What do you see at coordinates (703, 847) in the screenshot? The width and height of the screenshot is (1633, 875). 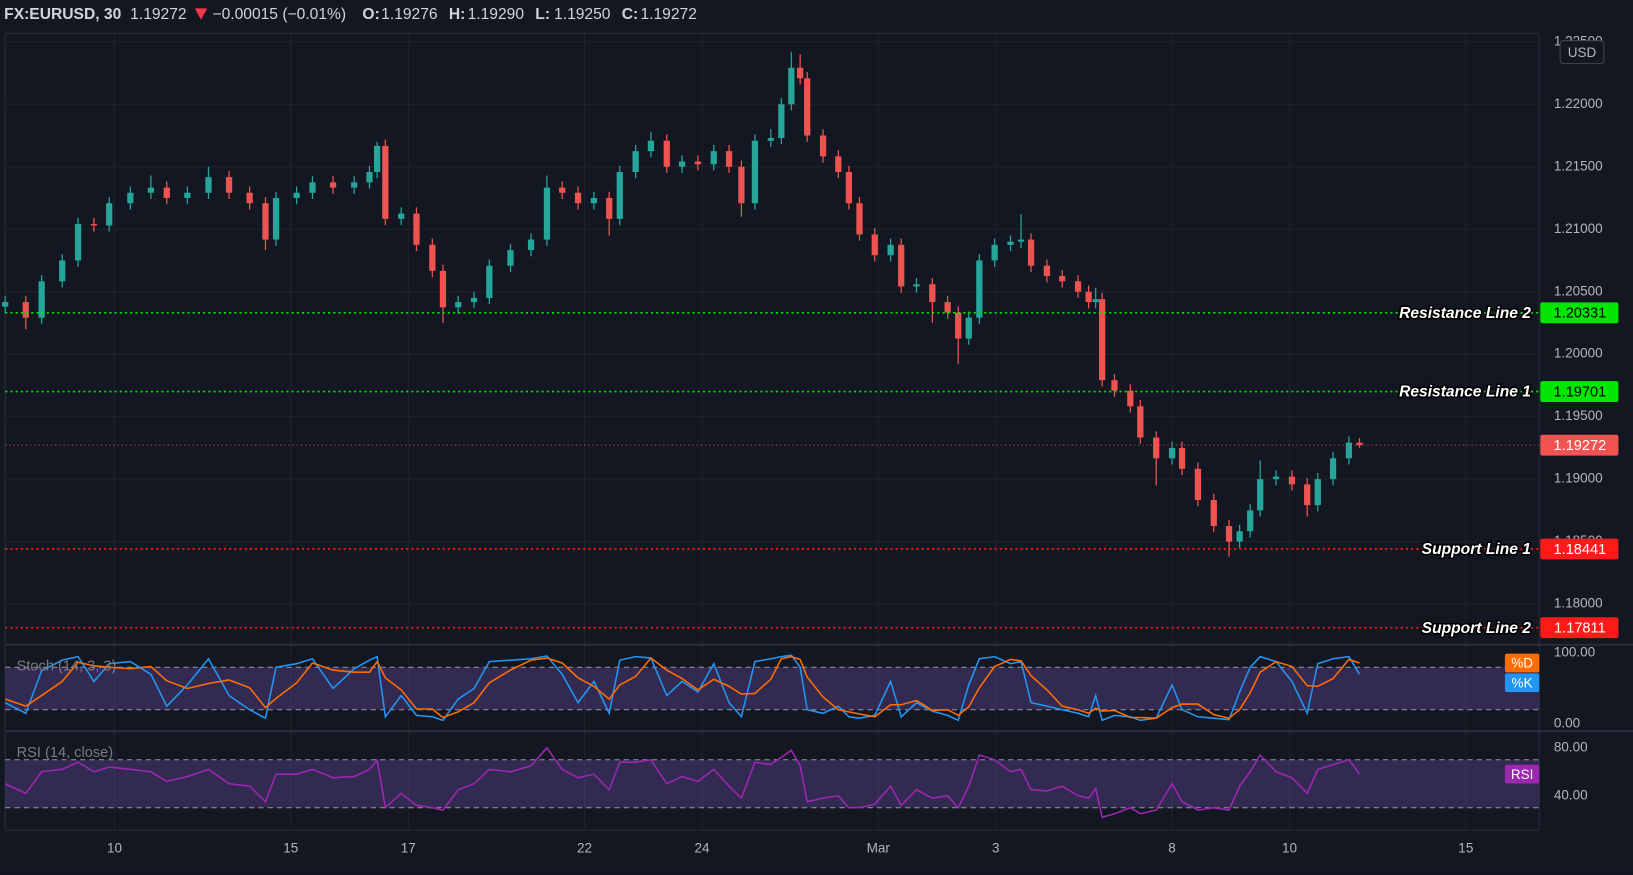 I see `x-tick-label: 24` at bounding box center [703, 847].